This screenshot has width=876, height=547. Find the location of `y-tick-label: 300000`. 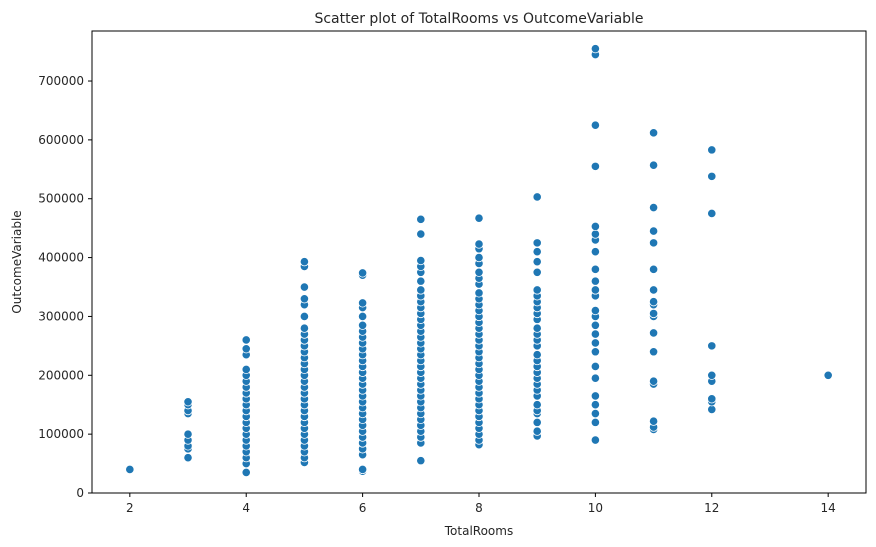

y-tick-label: 300000 is located at coordinates (61, 316).